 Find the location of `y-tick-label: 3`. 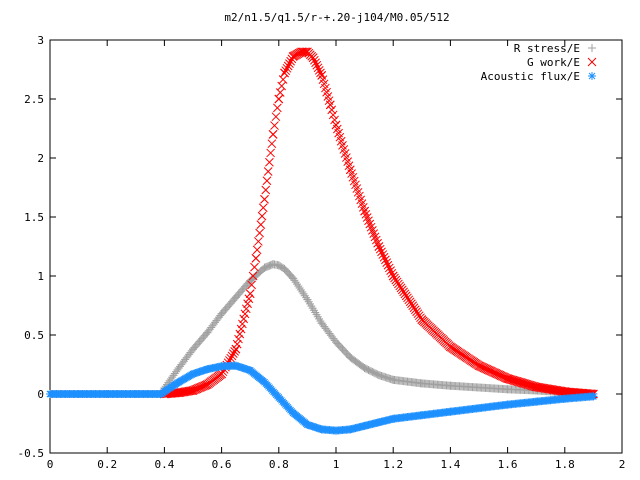

y-tick-label: 3 is located at coordinates (40, 40).